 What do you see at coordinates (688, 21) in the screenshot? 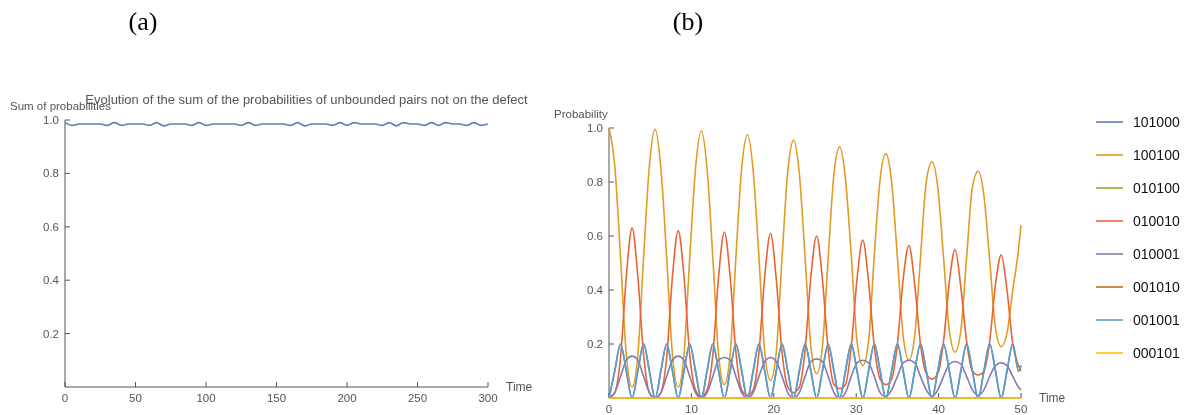
I see `text: (b)` at bounding box center [688, 21].